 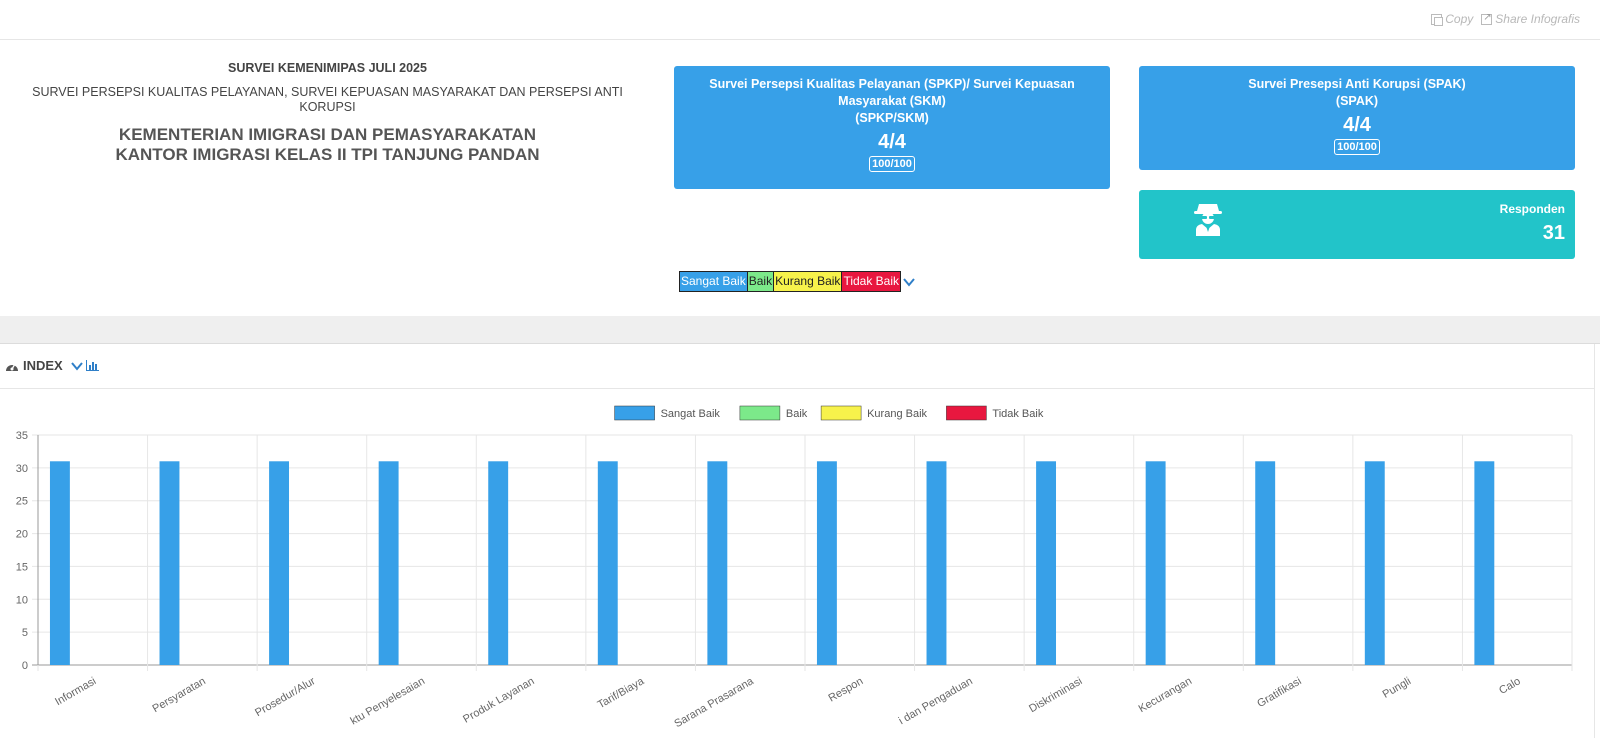 I want to click on x-tick-label: Pungli, so click(x=1397, y=688).